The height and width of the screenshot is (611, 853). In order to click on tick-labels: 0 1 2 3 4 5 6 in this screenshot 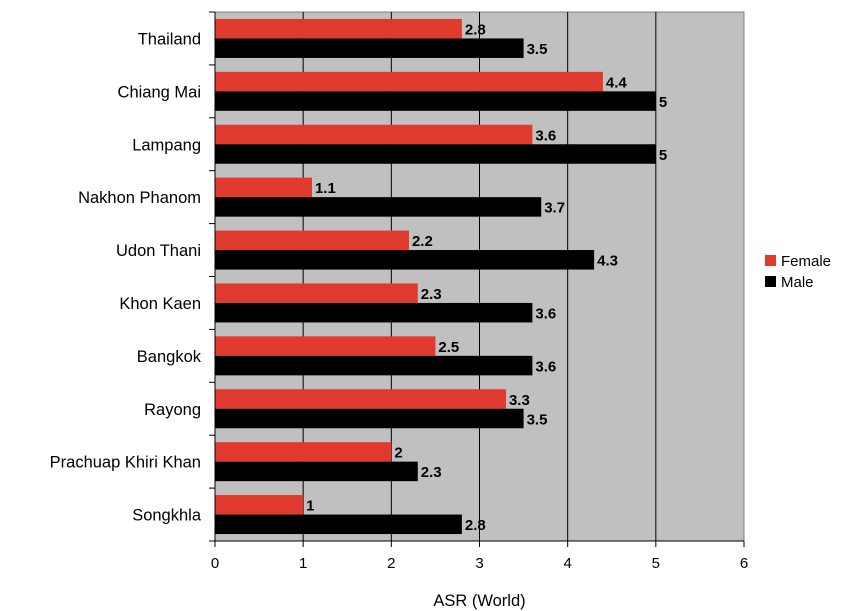, I will do `click(479, 563)`.